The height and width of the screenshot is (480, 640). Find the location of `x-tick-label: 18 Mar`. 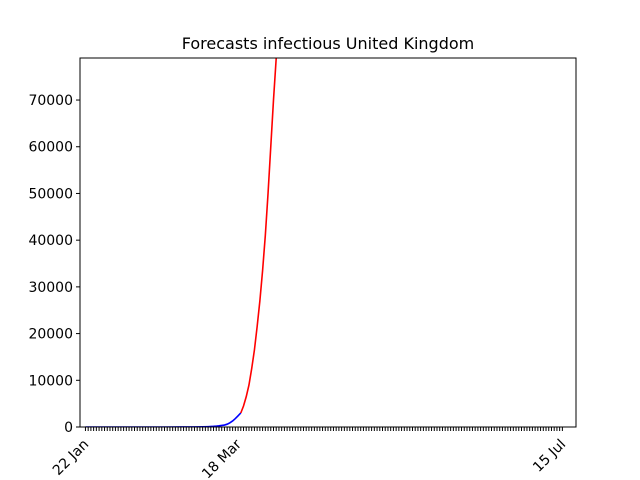

x-tick-label: 18 Mar is located at coordinates (222, 458).